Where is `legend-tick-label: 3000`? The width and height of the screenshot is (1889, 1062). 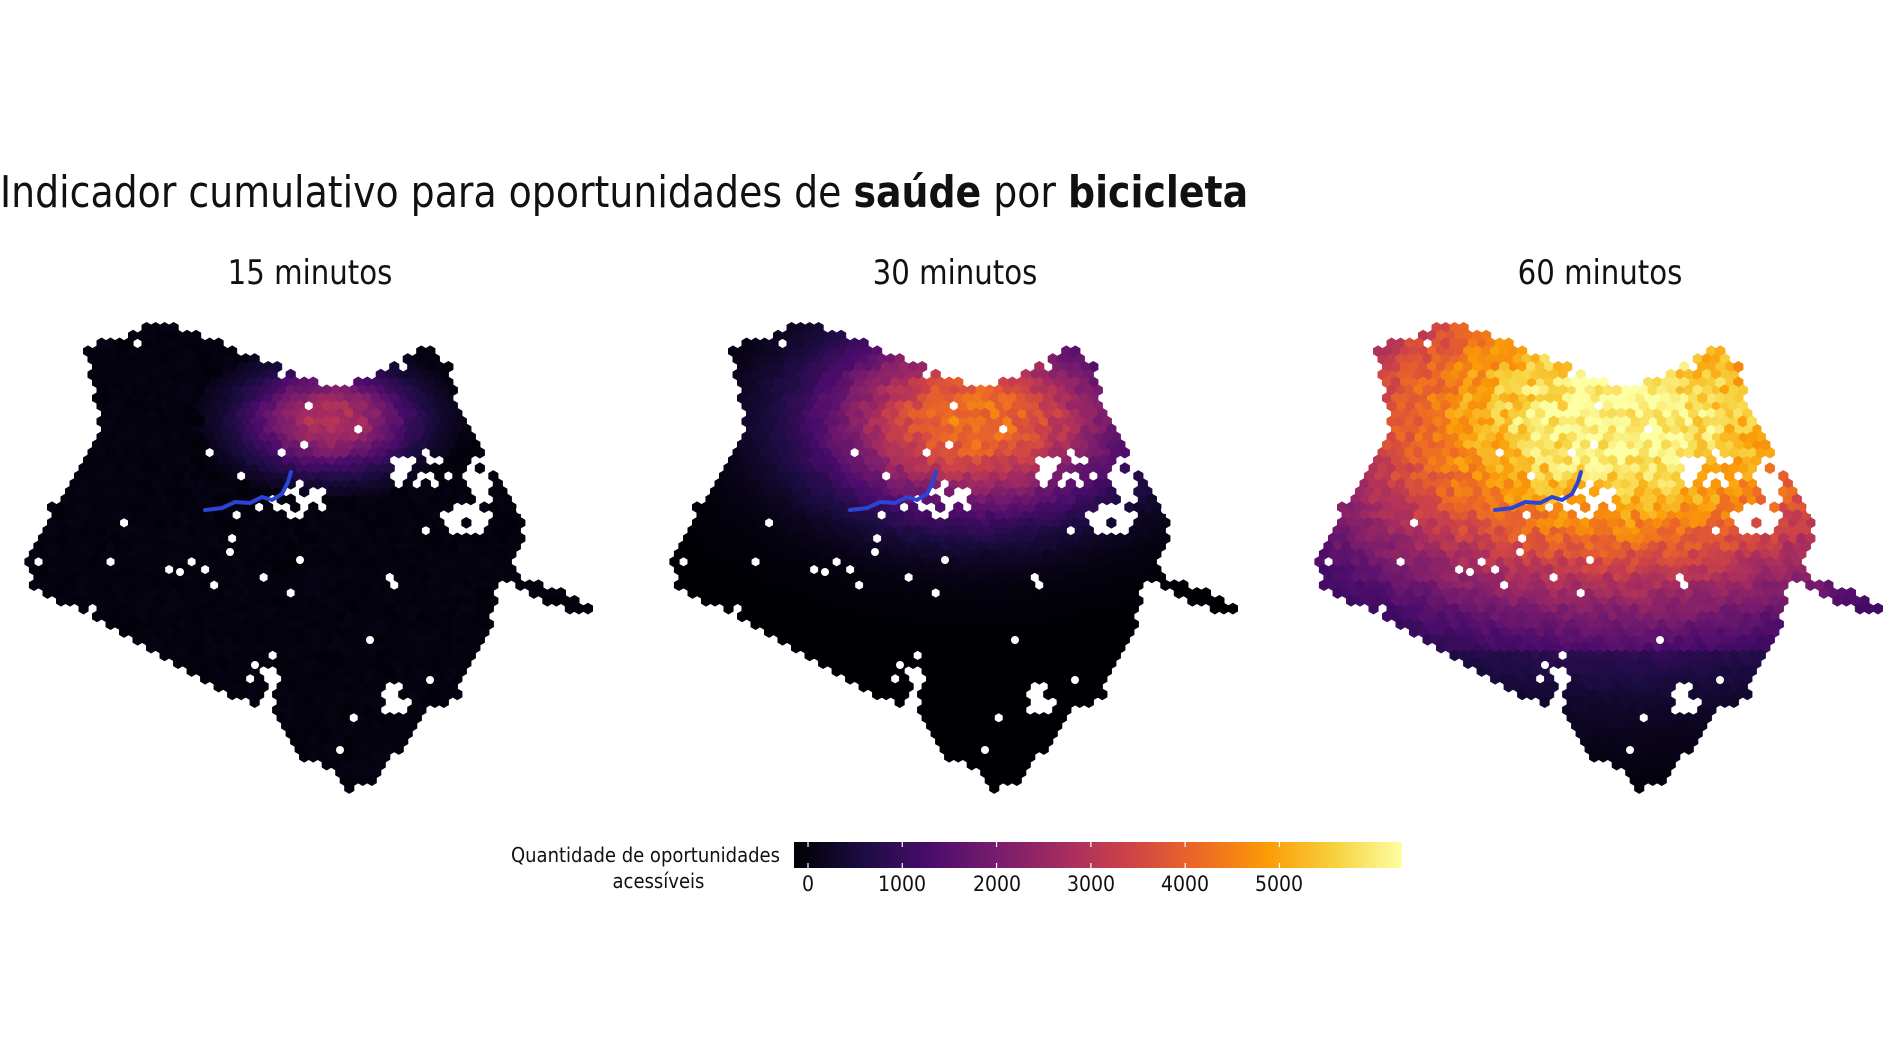 legend-tick-label: 3000 is located at coordinates (1090, 884).